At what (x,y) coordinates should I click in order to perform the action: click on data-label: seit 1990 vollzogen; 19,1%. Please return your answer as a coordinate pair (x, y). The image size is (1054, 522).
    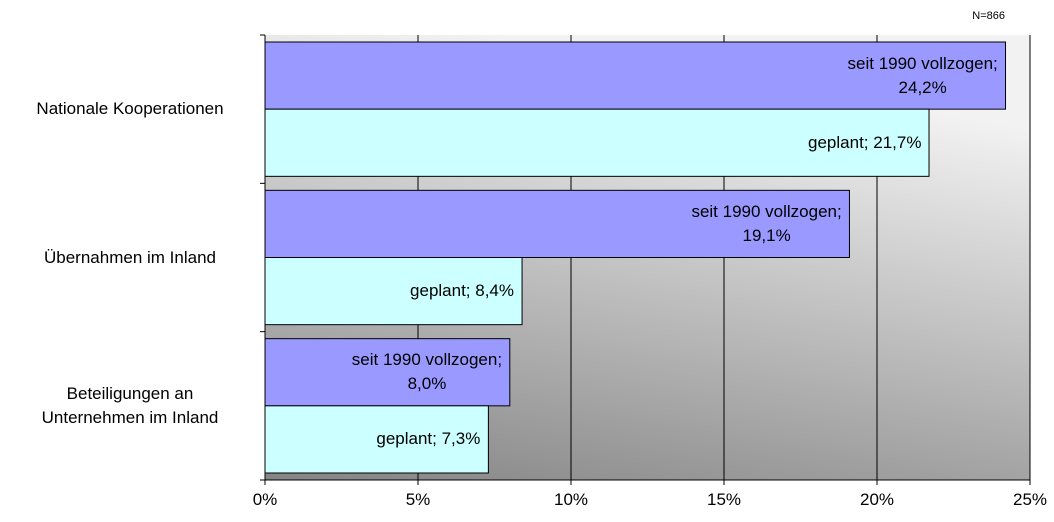
    Looking at the image, I should click on (766, 223).